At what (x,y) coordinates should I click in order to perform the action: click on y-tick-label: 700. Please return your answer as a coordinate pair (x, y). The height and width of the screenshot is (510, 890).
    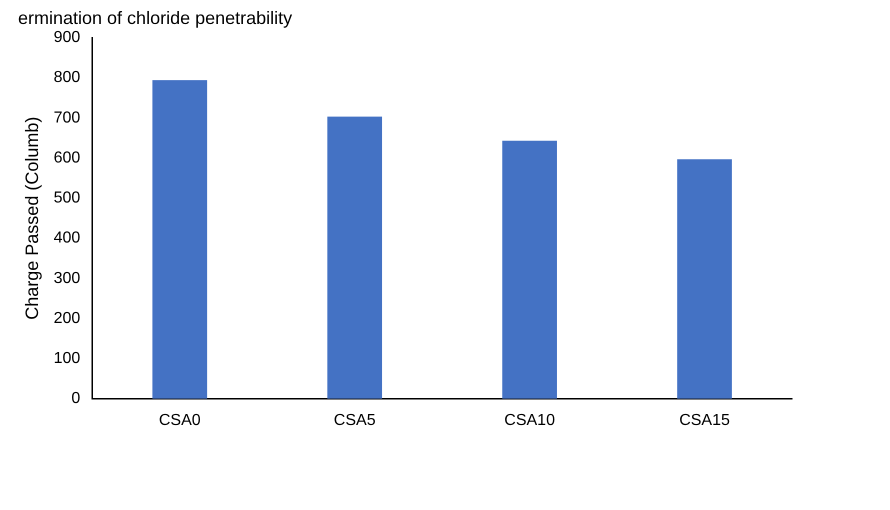
    Looking at the image, I should click on (67, 117).